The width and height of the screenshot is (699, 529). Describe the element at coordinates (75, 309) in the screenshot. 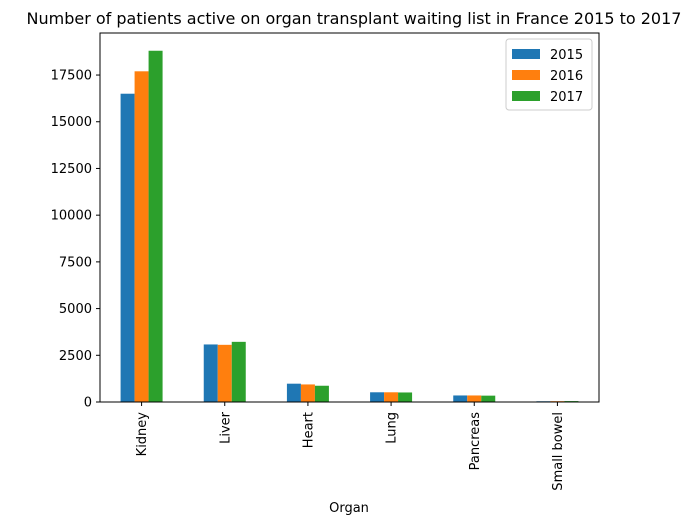

I see `y-tick-label: 5000` at that location.